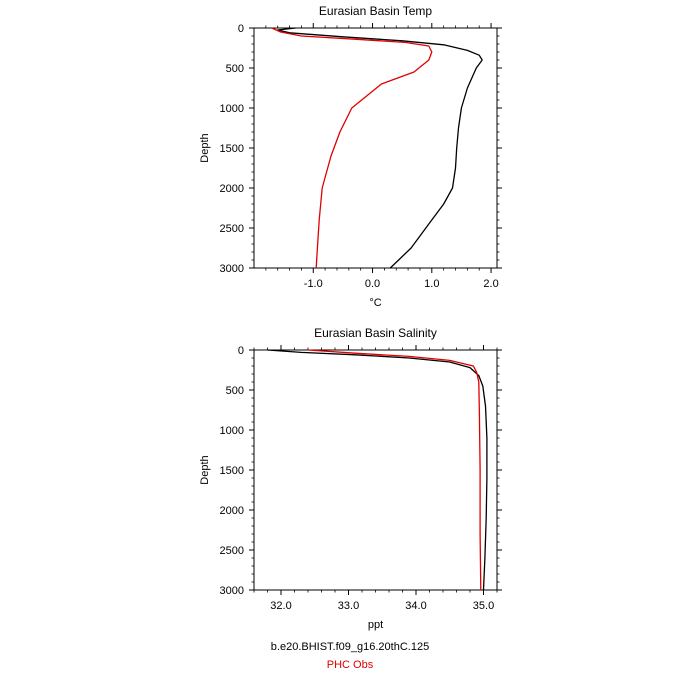  Describe the element at coordinates (313, 284) in the screenshot. I see `x-tick-label: -1.0` at that location.